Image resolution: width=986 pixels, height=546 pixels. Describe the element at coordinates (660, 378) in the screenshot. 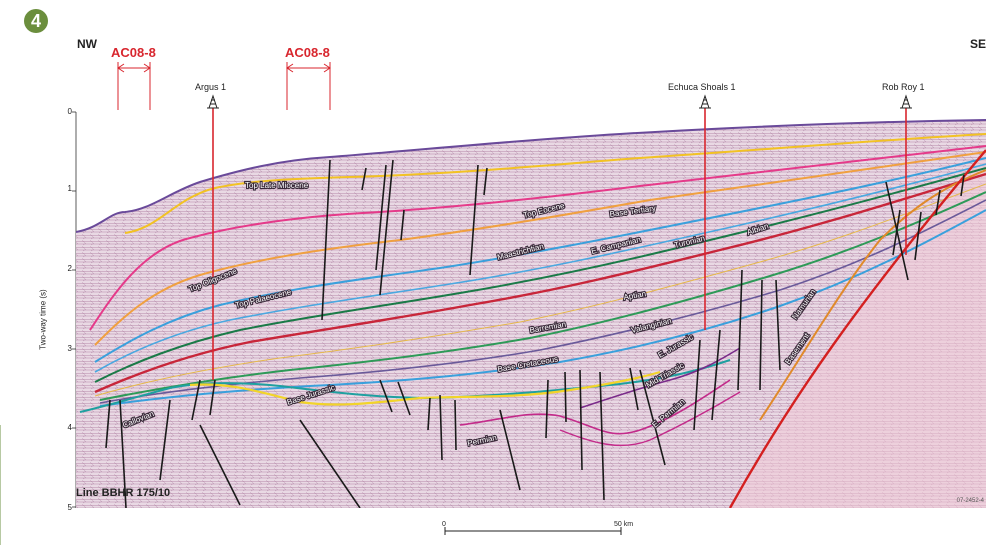

I see `horizon-mid-triassic` at that location.